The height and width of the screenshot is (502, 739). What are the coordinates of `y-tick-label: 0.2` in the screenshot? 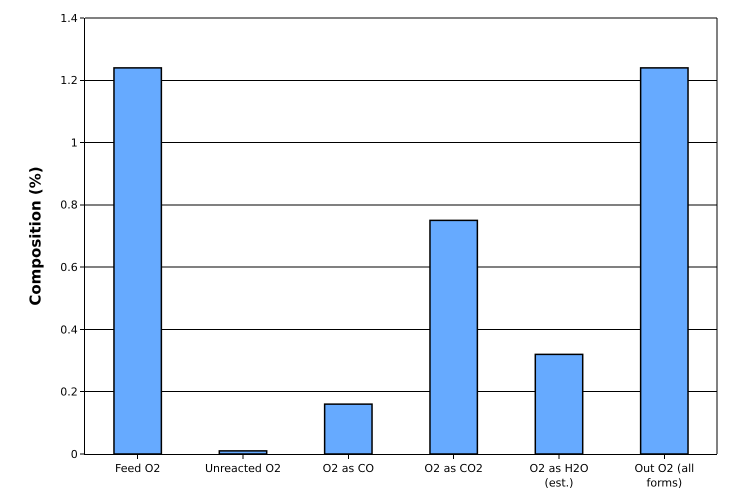 It's located at (69, 392).